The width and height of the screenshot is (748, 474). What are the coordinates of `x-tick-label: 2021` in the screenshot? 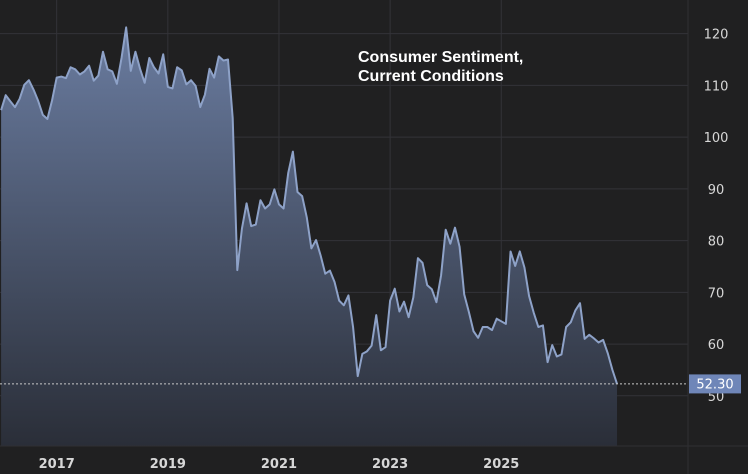 It's located at (279, 464).